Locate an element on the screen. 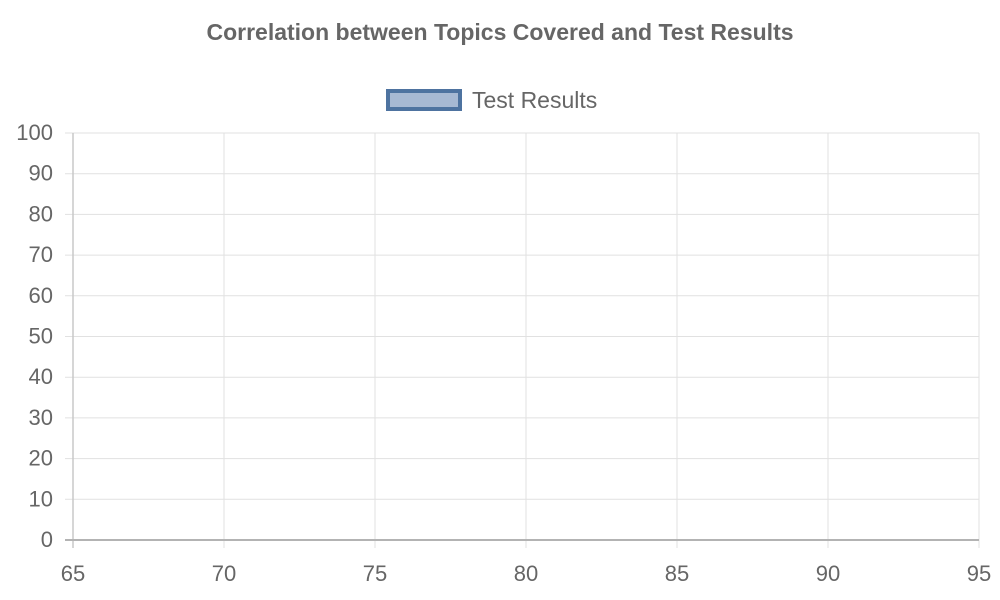 The image size is (1000, 600). x-tick-label: 75 is located at coordinates (375, 573).